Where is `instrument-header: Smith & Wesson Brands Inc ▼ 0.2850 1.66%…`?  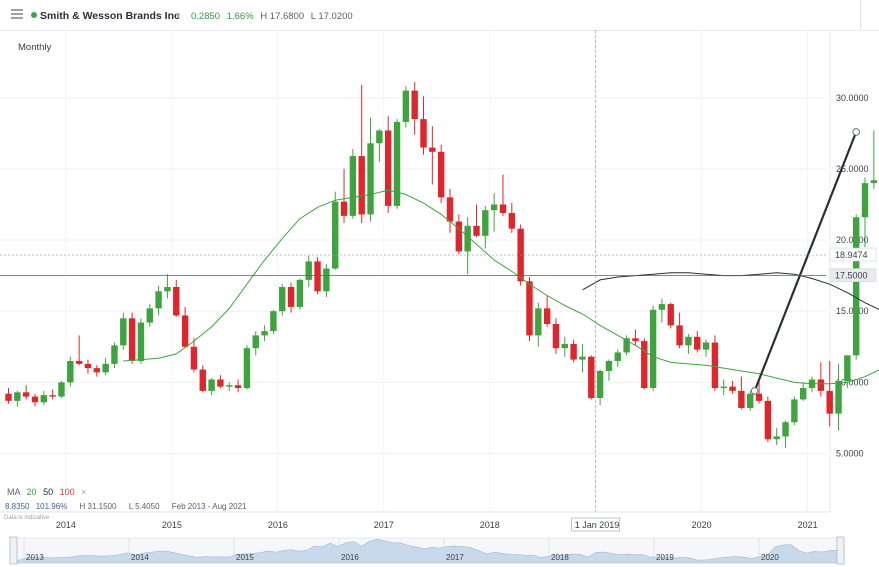
instrument-header: Smith & Wesson Brands Inc ▼ 0.2850 1.66%… is located at coordinates (439, 15).